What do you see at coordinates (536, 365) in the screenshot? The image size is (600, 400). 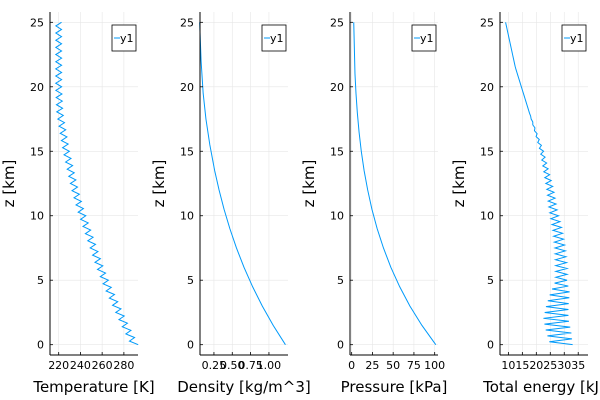 I see `x-tick-label: 20` at bounding box center [536, 365].